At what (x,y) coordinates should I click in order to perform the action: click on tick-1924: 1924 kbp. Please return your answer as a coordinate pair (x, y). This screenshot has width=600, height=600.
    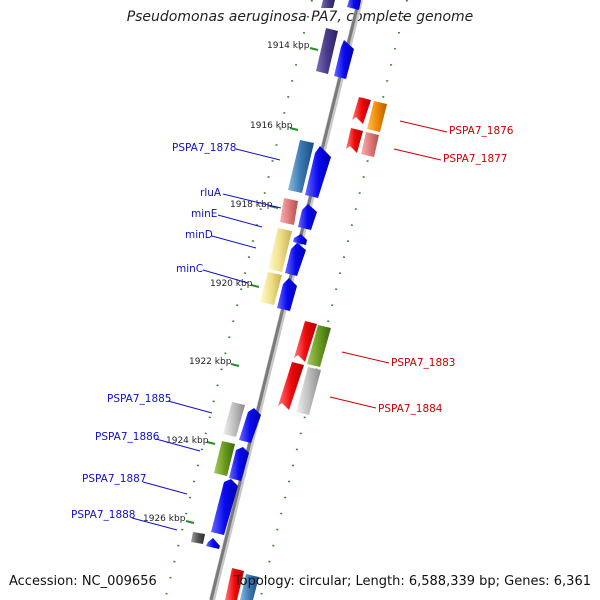
    Looking at the image, I should click on (191, 441).